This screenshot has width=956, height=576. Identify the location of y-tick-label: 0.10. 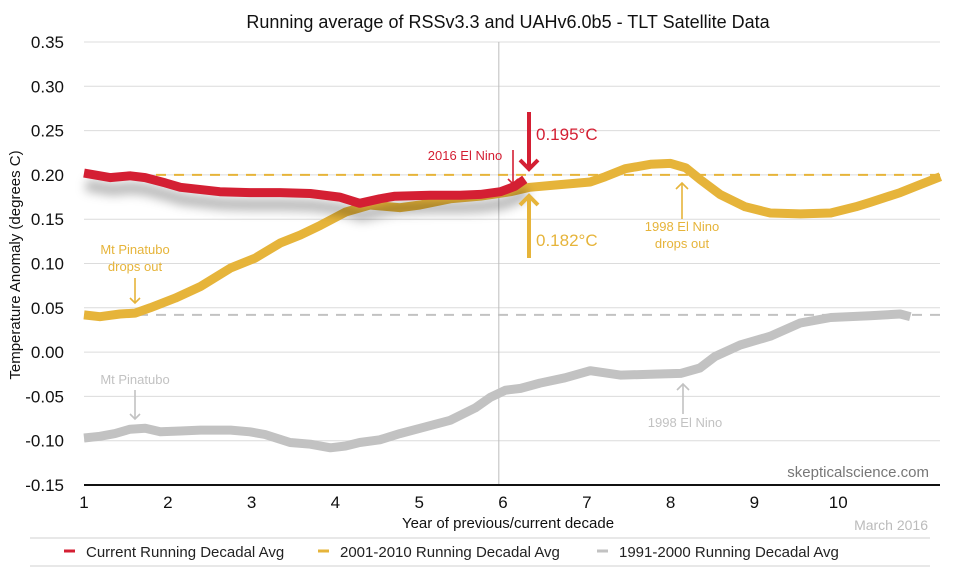
(47, 264).